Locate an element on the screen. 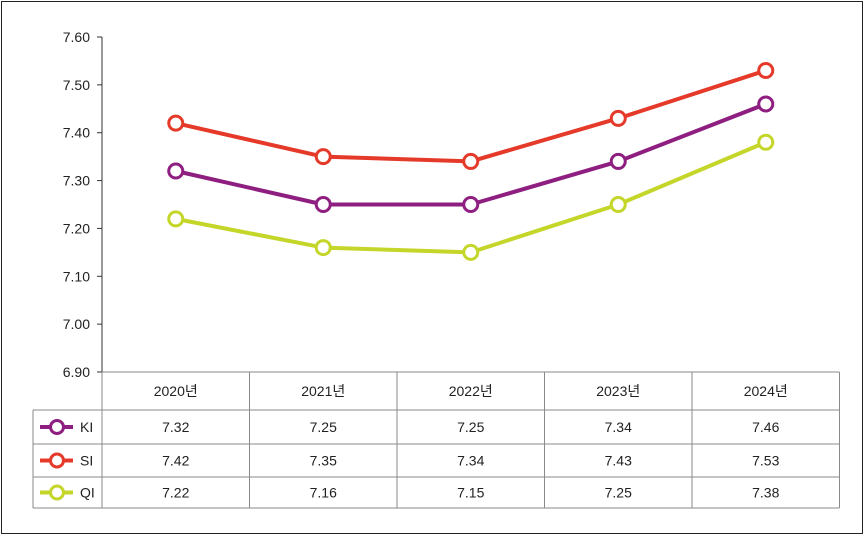 The image size is (866, 537). legend-marker-si is located at coordinates (57, 460).